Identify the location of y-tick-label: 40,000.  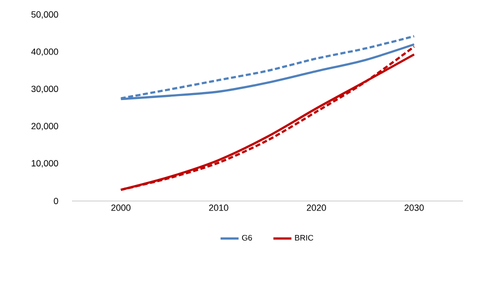
(44, 52).